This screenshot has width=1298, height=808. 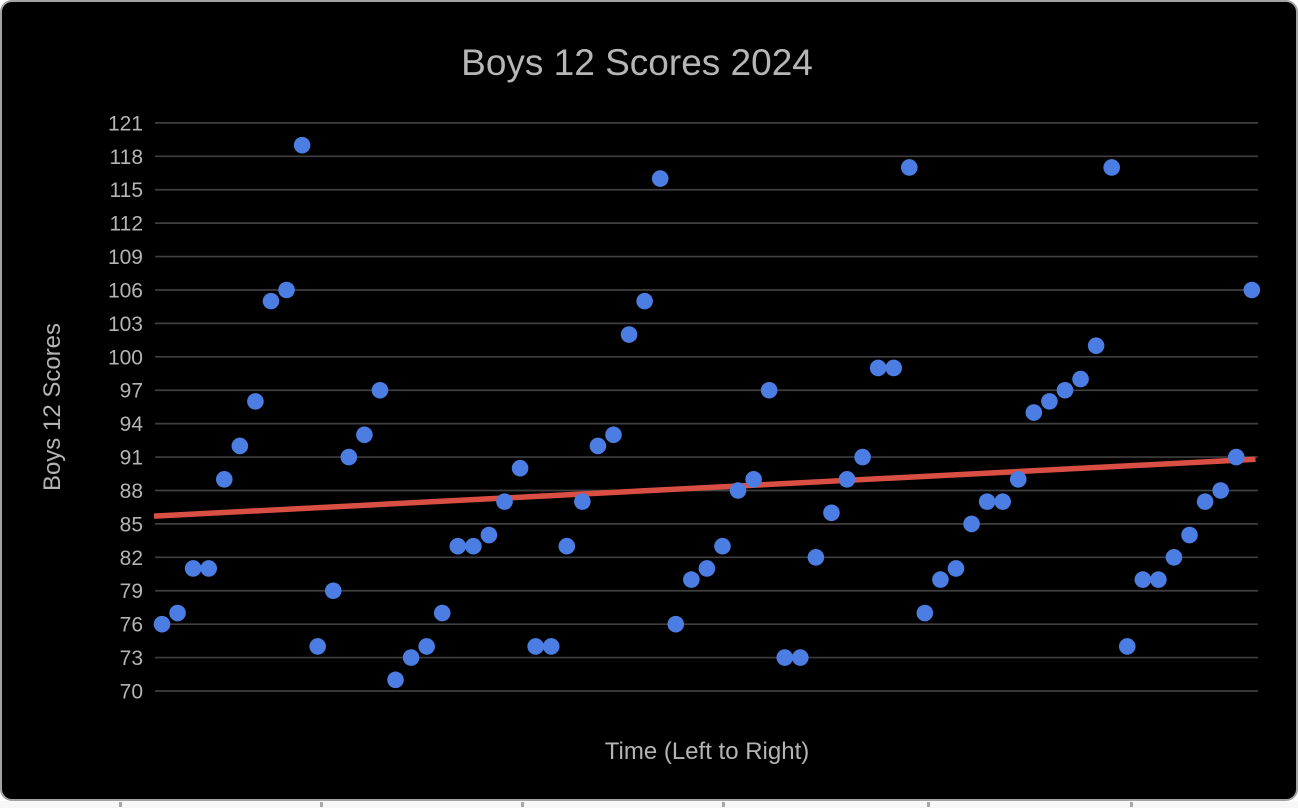 What do you see at coordinates (126, 190) in the screenshot?
I see `y-tick-label: 115` at bounding box center [126, 190].